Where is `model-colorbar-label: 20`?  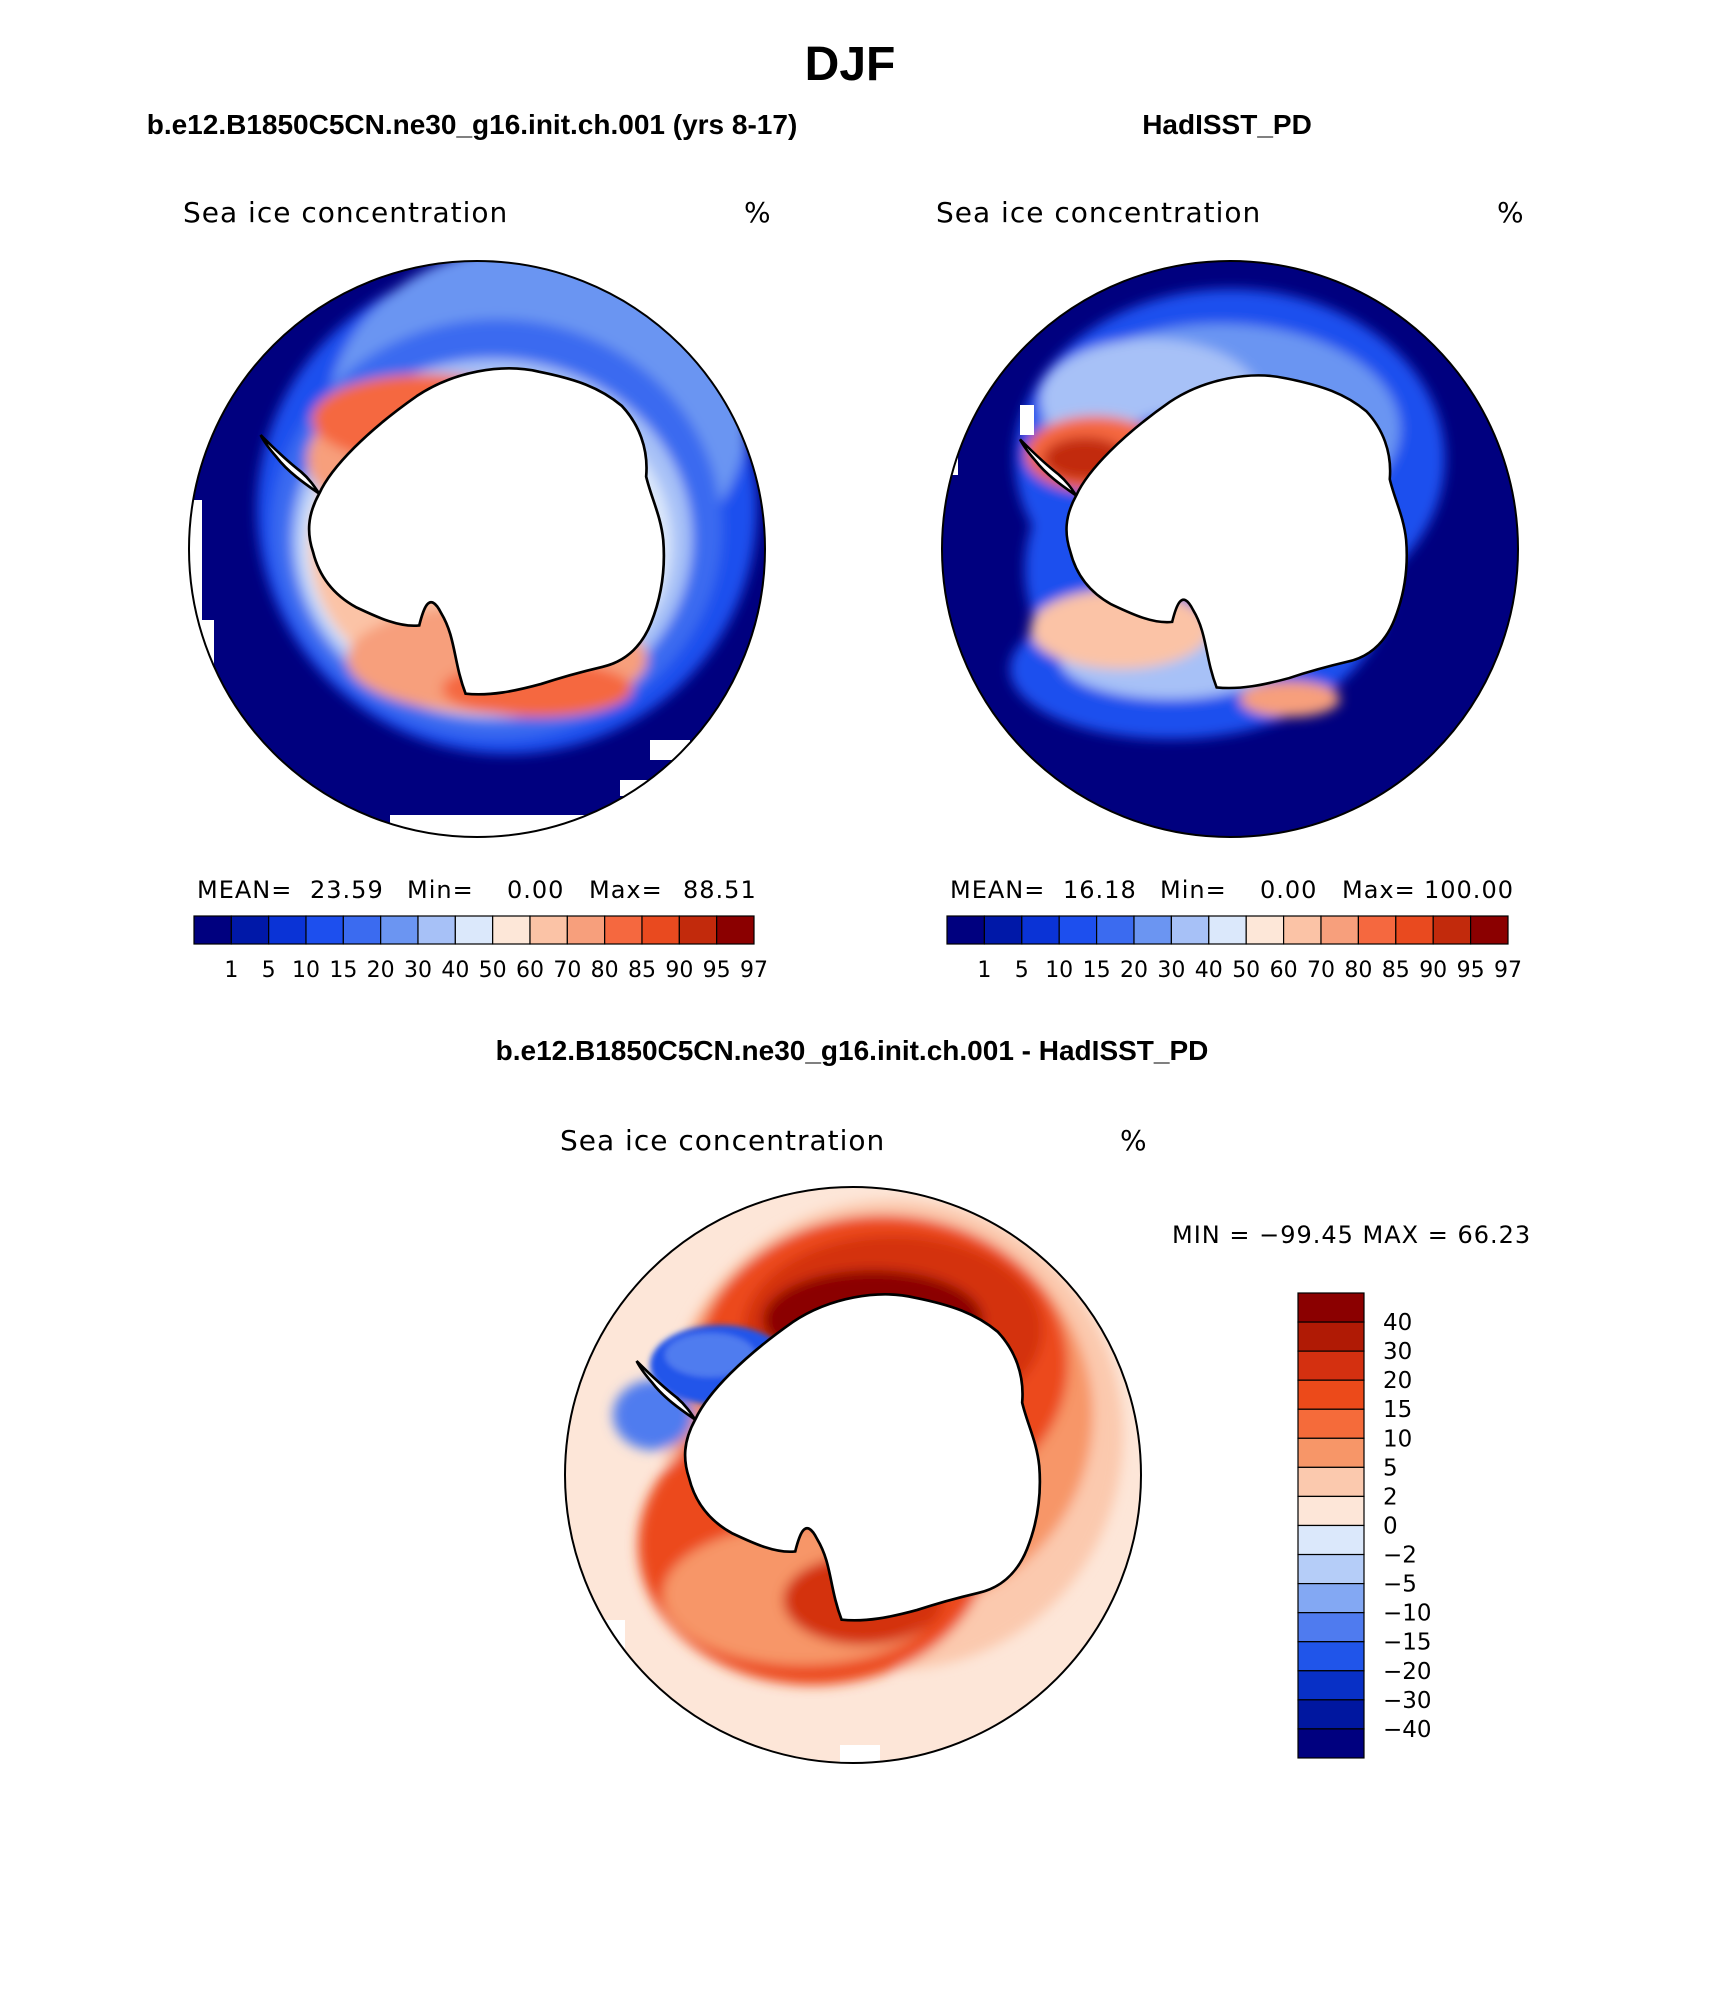
model-colorbar-label: 20 is located at coordinates (381, 970).